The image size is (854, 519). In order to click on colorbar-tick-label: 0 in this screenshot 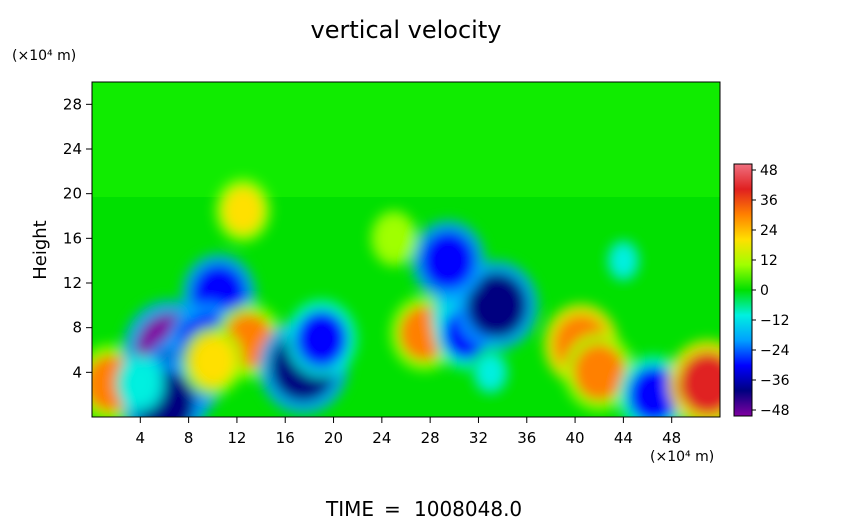, I will do `click(764, 291)`.